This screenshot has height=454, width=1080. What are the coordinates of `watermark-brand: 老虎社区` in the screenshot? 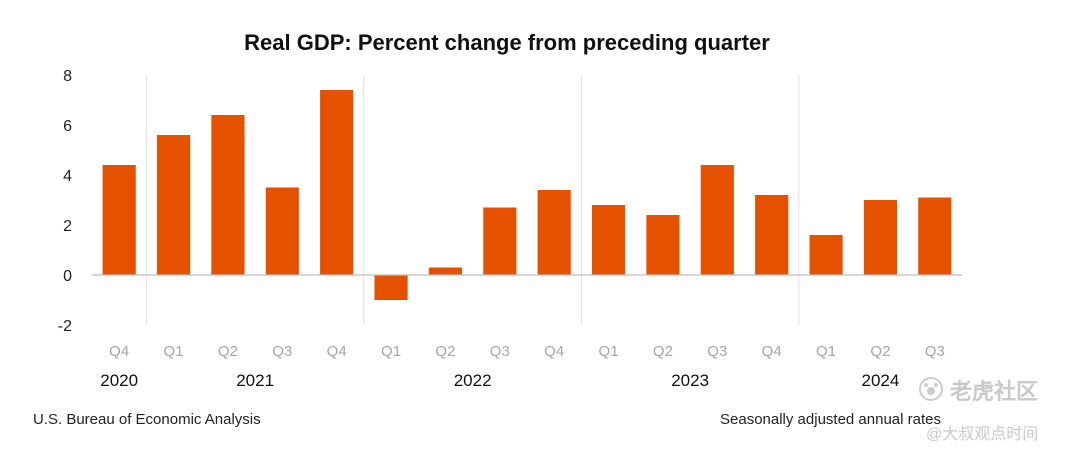 It's located at (994, 391).